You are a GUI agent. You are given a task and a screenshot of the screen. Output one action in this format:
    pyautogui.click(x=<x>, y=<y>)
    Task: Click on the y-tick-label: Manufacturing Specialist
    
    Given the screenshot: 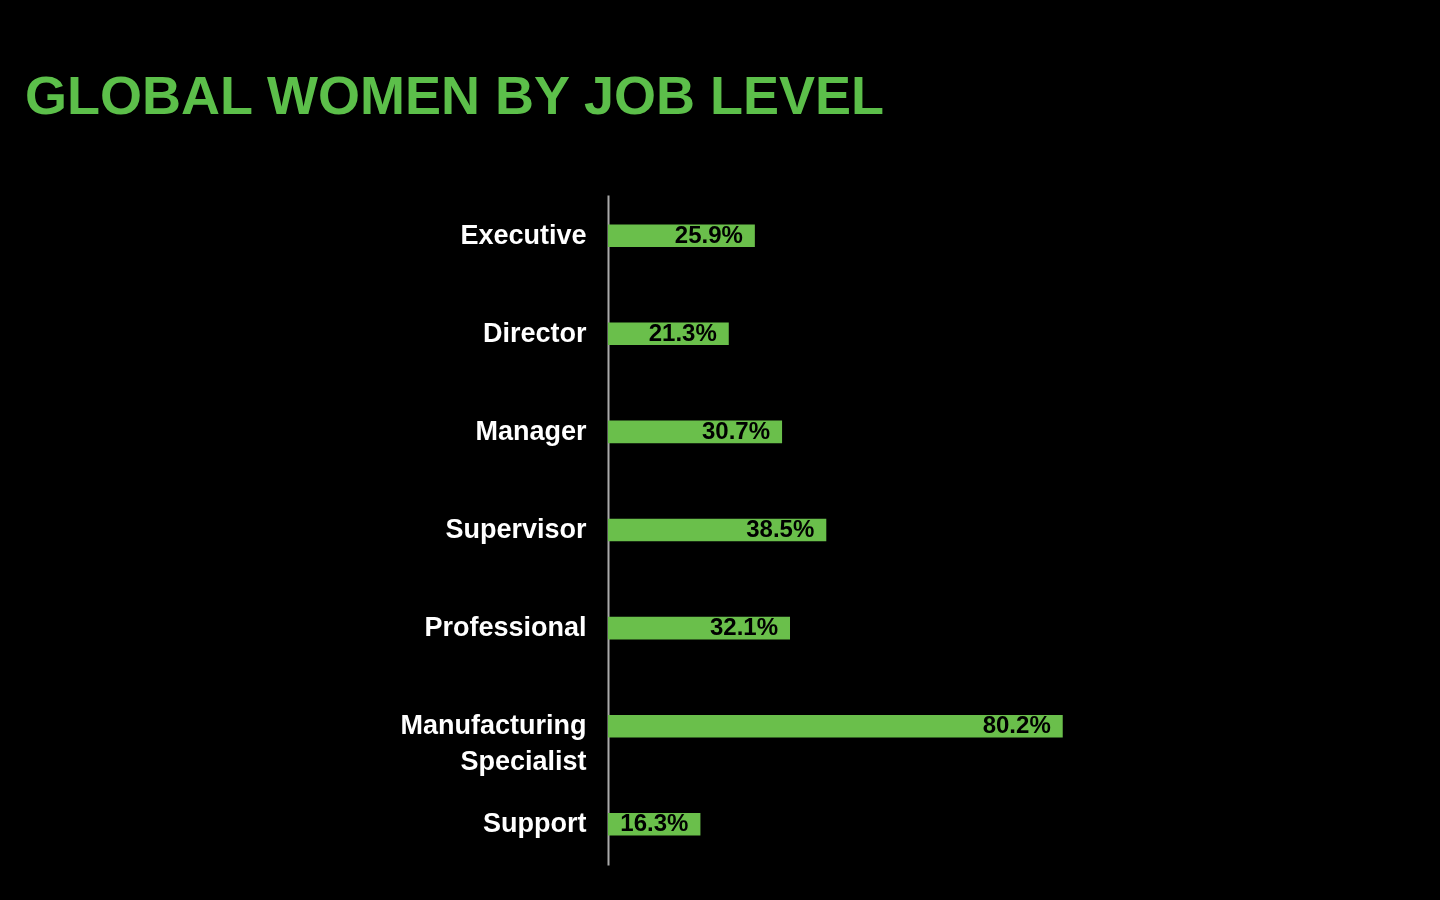 What is the action you would take?
    pyautogui.click(x=493, y=743)
    